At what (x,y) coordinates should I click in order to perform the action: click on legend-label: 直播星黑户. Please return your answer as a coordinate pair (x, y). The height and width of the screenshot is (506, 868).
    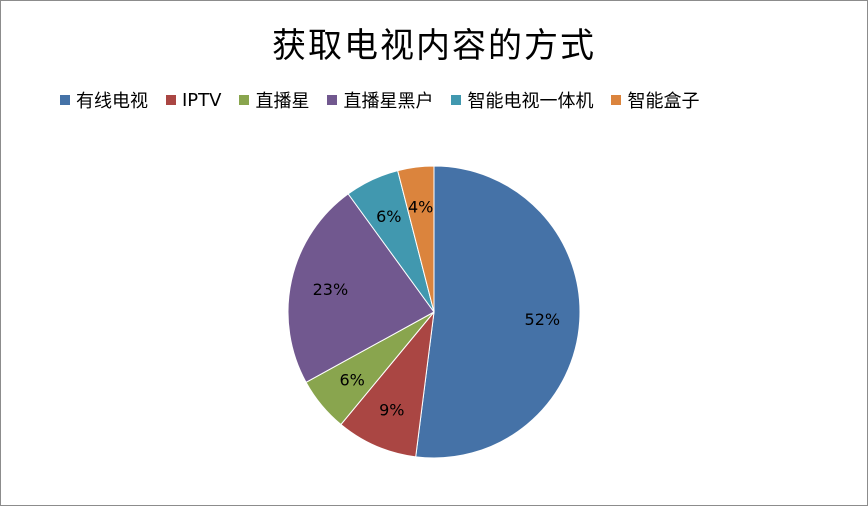
    Looking at the image, I should click on (388, 101).